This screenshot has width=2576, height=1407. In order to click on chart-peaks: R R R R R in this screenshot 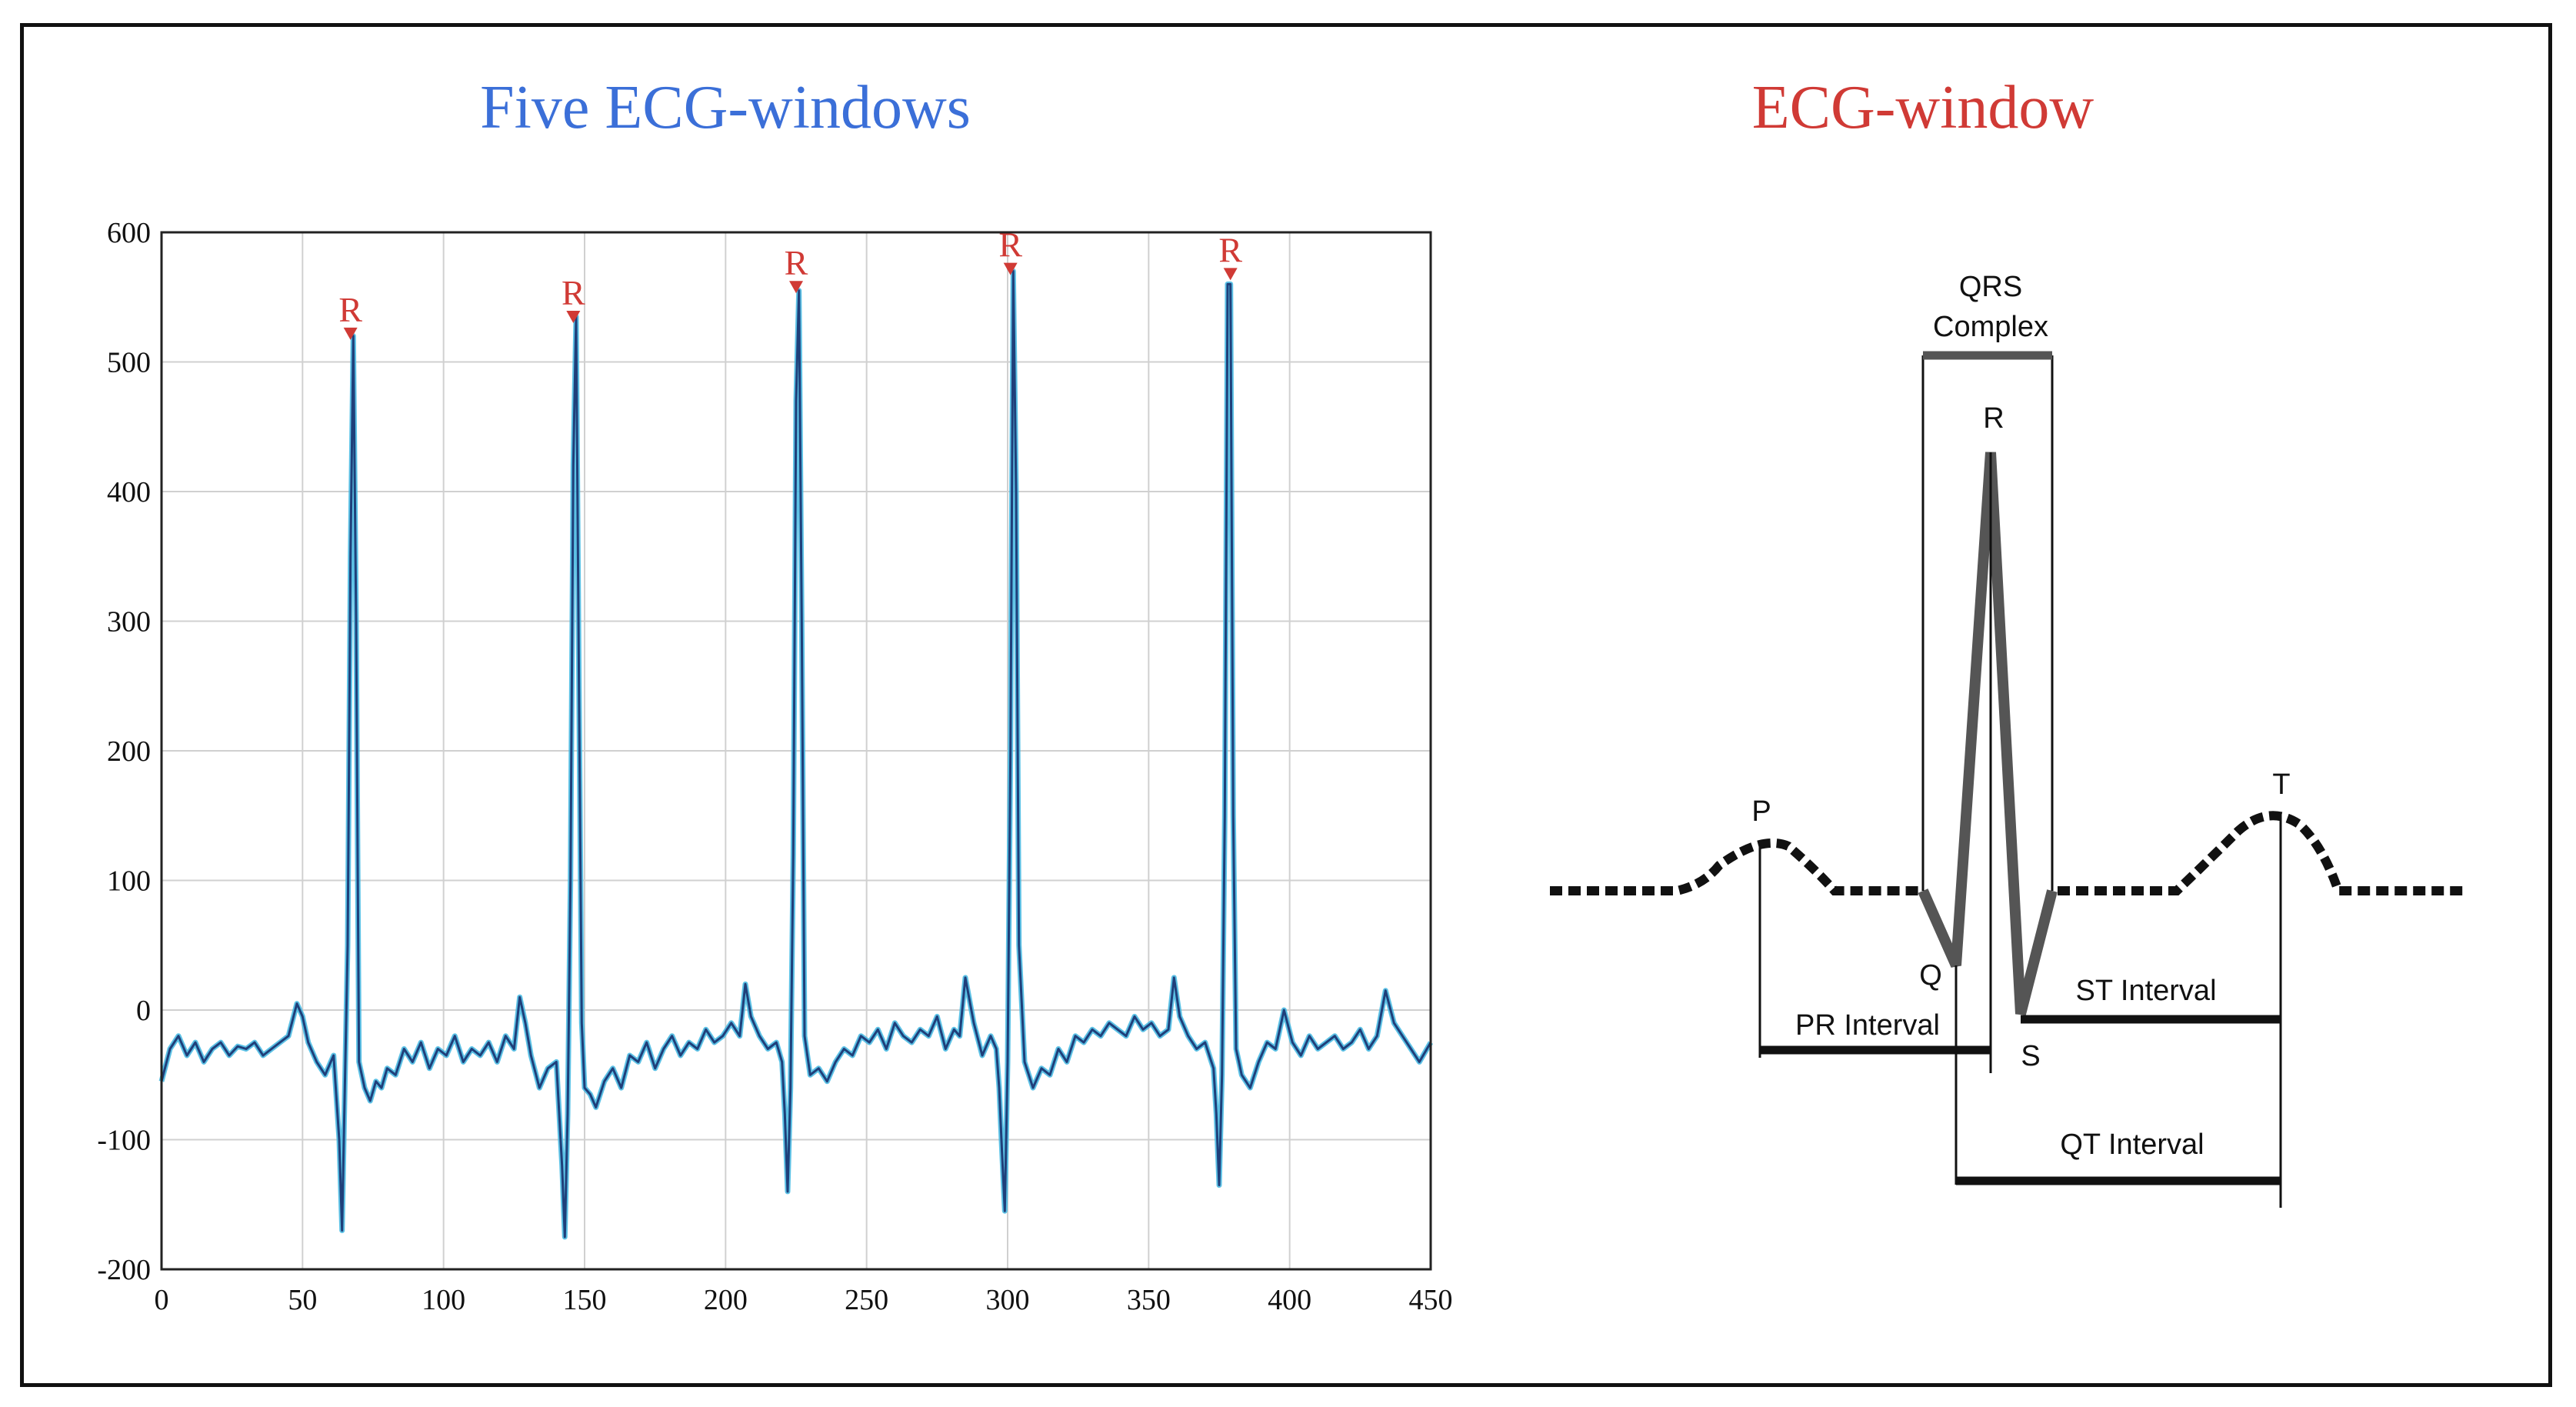, I will do `click(790, 282)`.